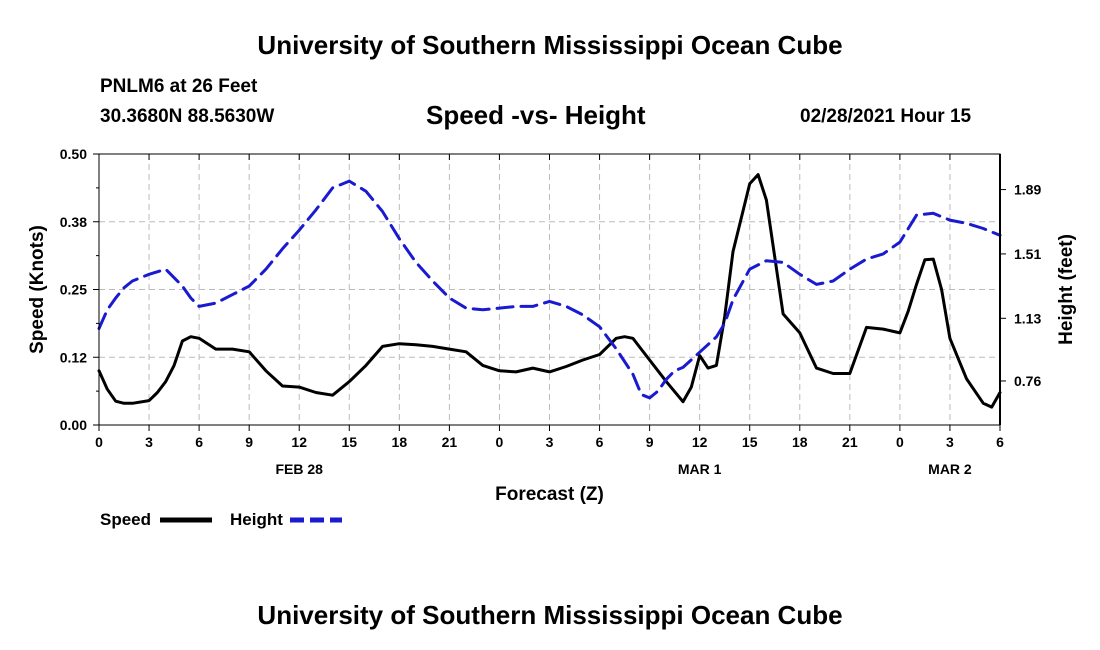  I want to click on y2-tick-label: 1.89, so click(1027, 190).